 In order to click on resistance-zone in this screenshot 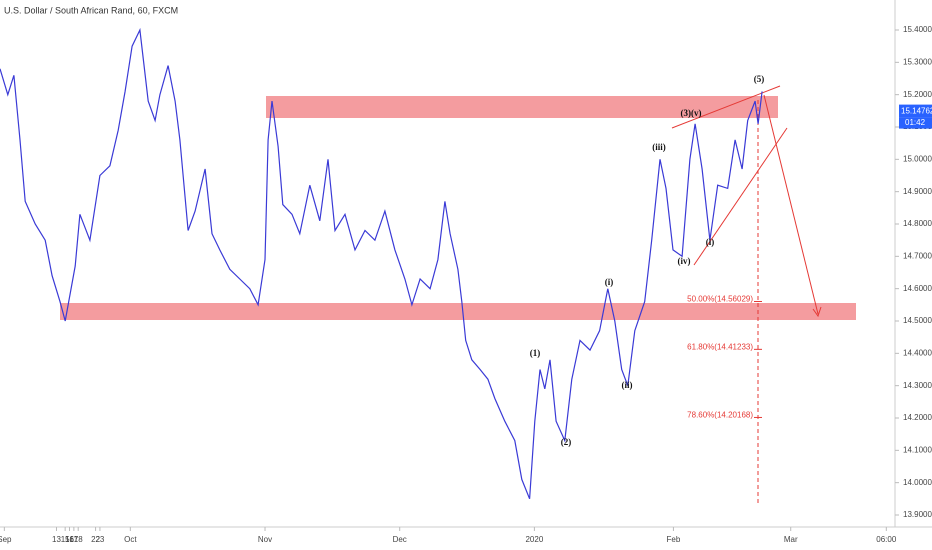, I will do `click(522, 107)`.